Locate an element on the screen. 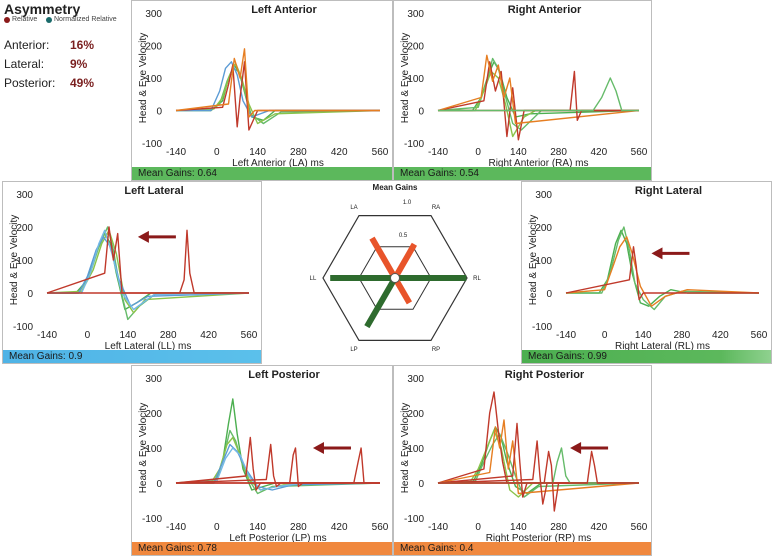 This screenshot has width=774, height=558. mean-gains-bar-ra: Mean Gains: 0.54 is located at coordinates (522, 173).